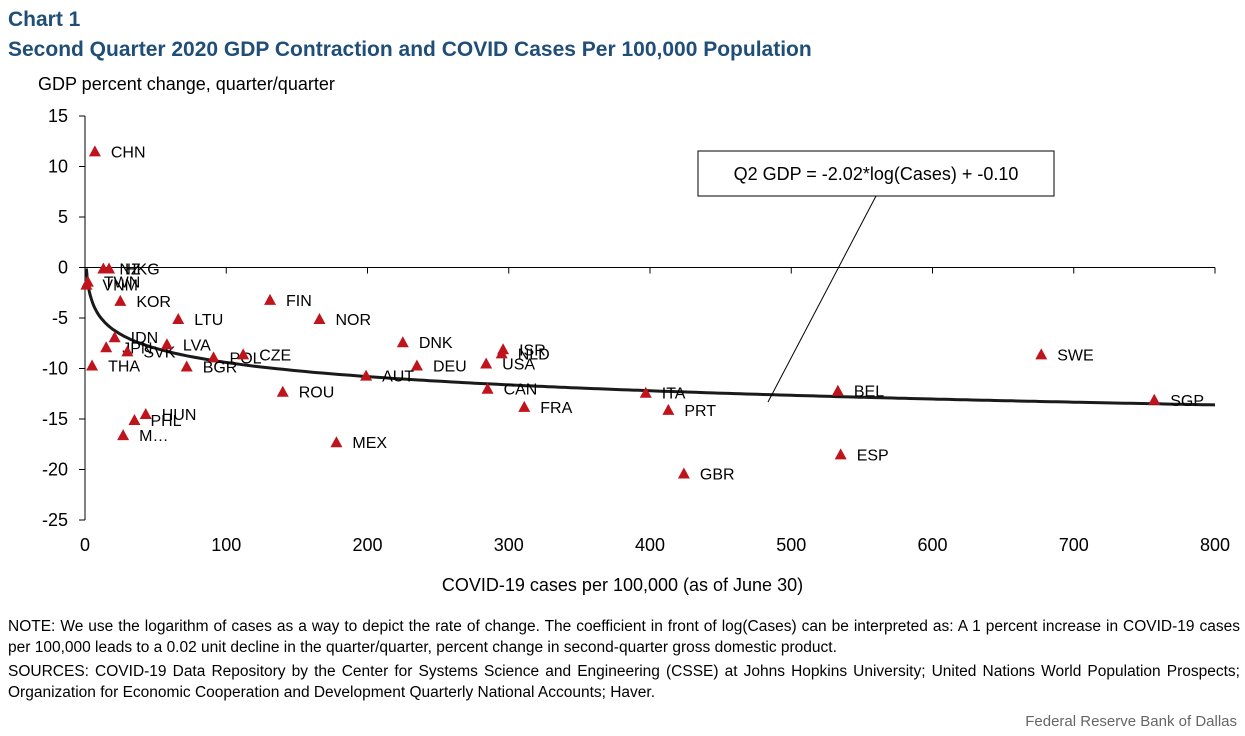 This screenshot has width=1245, height=736. Describe the element at coordinates (367, 545) in the screenshot. I see `x-tick-label: 200` at that location.